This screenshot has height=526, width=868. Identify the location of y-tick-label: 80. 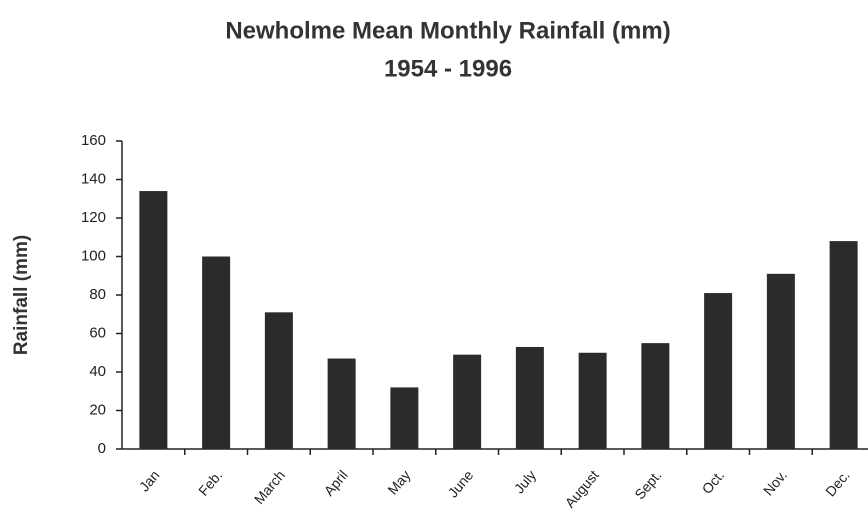
(97, 294).